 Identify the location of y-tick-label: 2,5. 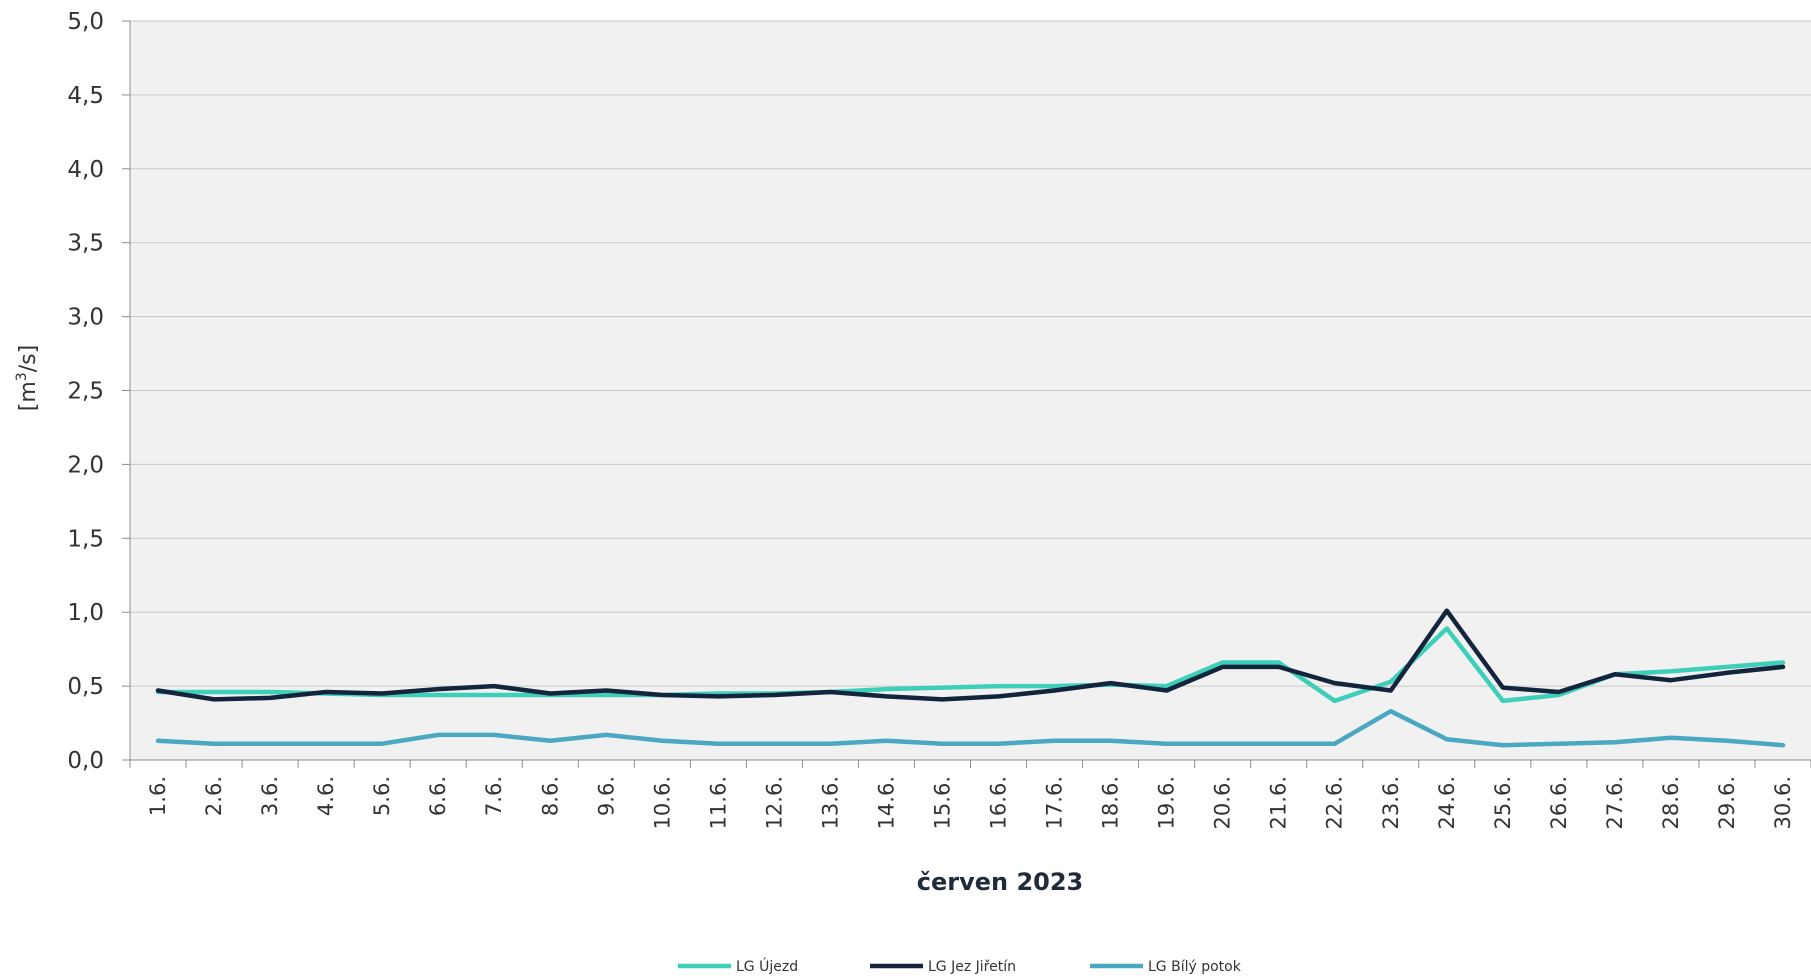
(85, 392).